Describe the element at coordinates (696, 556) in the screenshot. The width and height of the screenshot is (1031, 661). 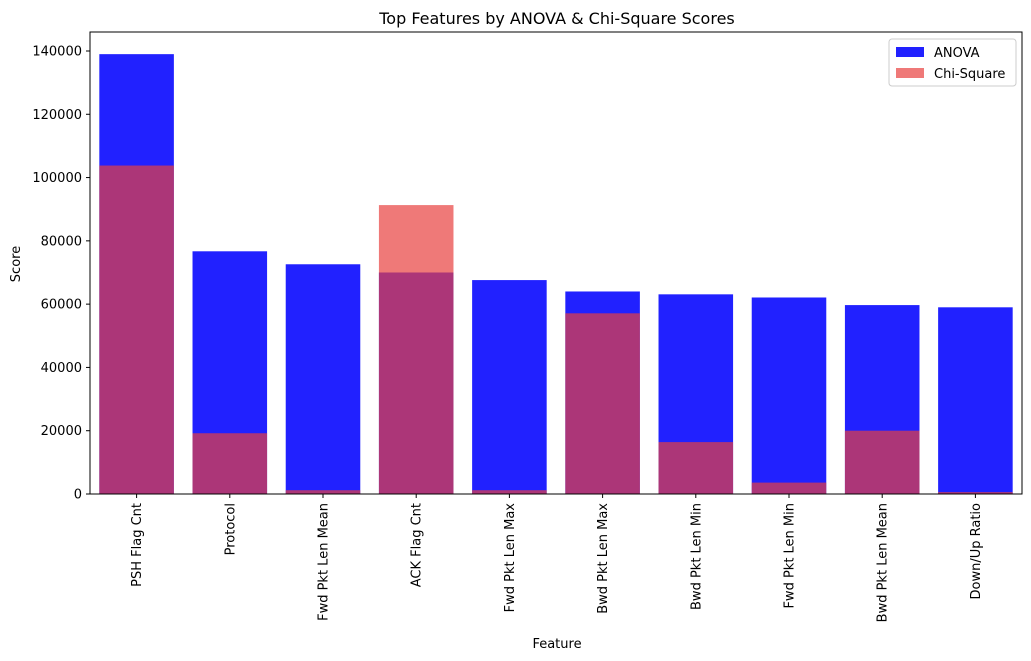
I see `x-tick-label: Bwd Pkt Len Min` at that location.